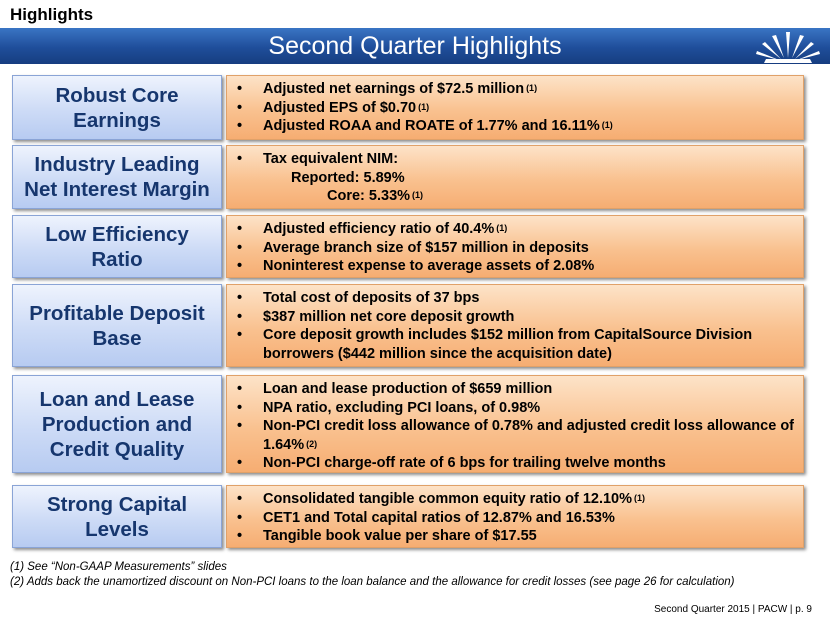 The image size is (830, 623). What do you see at coordinates (348, 177) in the screenshot?
I see `nim-reported: Reported: 5.89%` at bounding box center [348, 177].